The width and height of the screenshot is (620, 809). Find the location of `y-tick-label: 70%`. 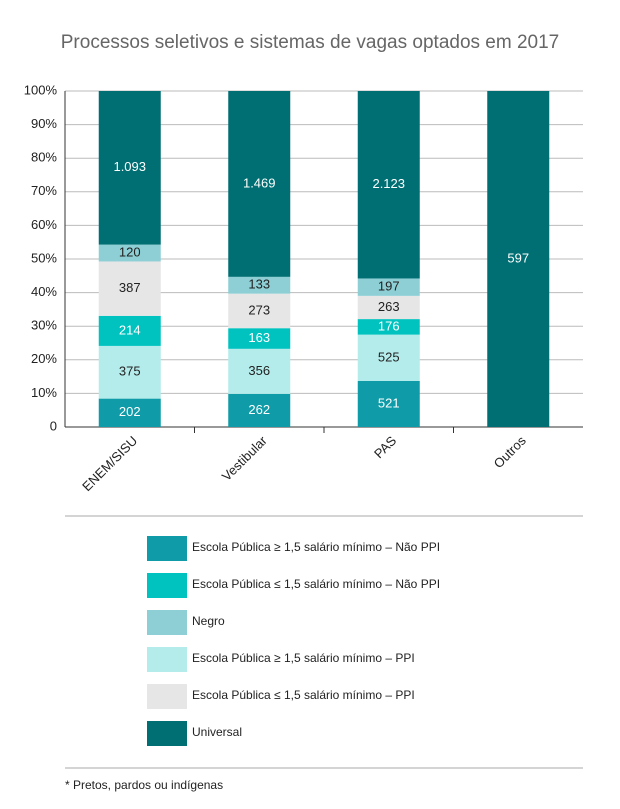

y-tick-label: 70% is located at coordinates (44, 190).